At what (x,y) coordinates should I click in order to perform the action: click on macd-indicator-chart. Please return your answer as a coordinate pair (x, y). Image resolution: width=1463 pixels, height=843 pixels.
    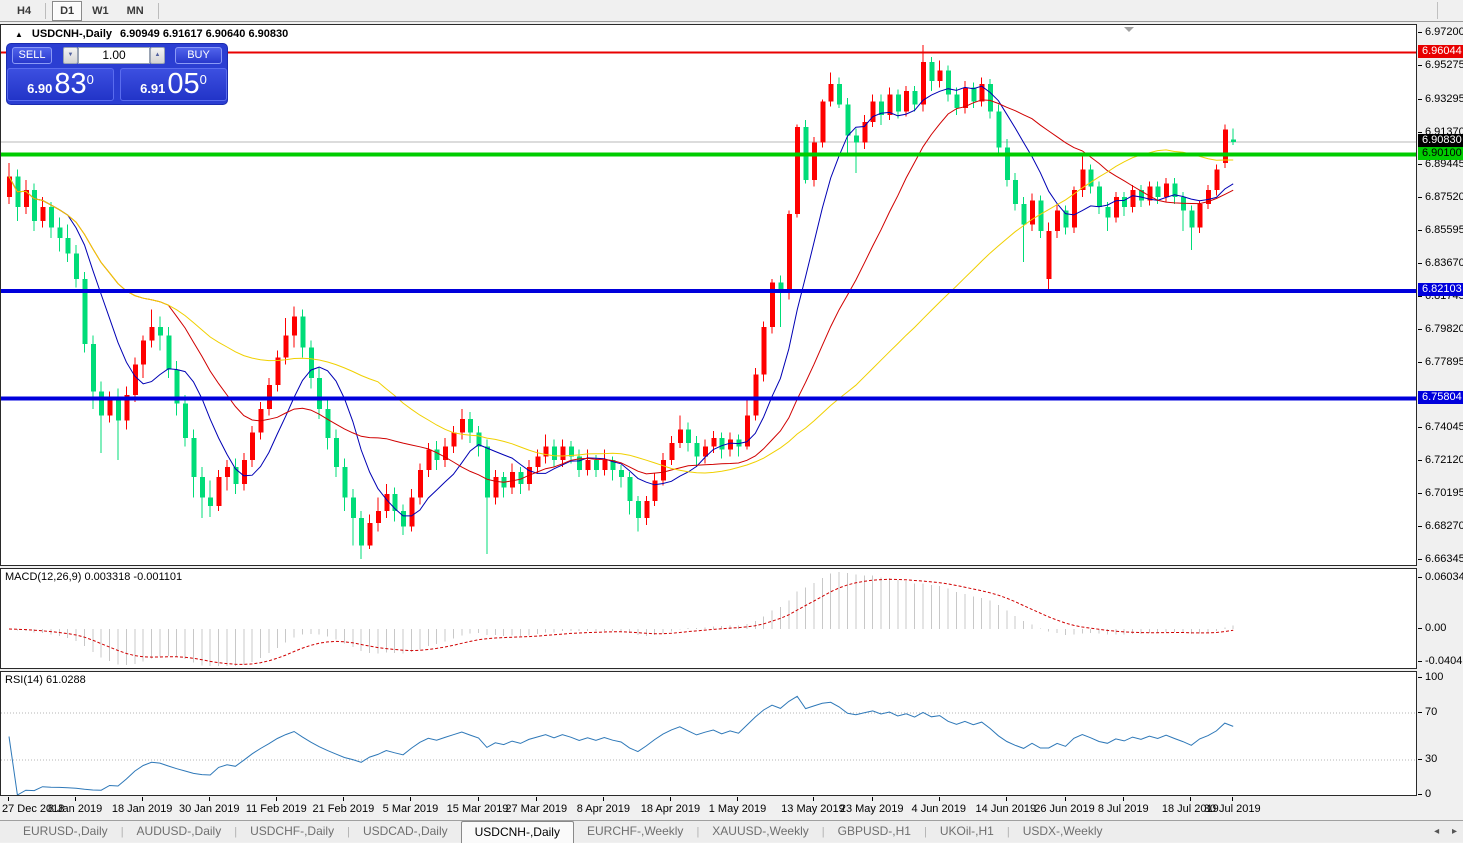
    Looking at the image, I should click on (708, 618).